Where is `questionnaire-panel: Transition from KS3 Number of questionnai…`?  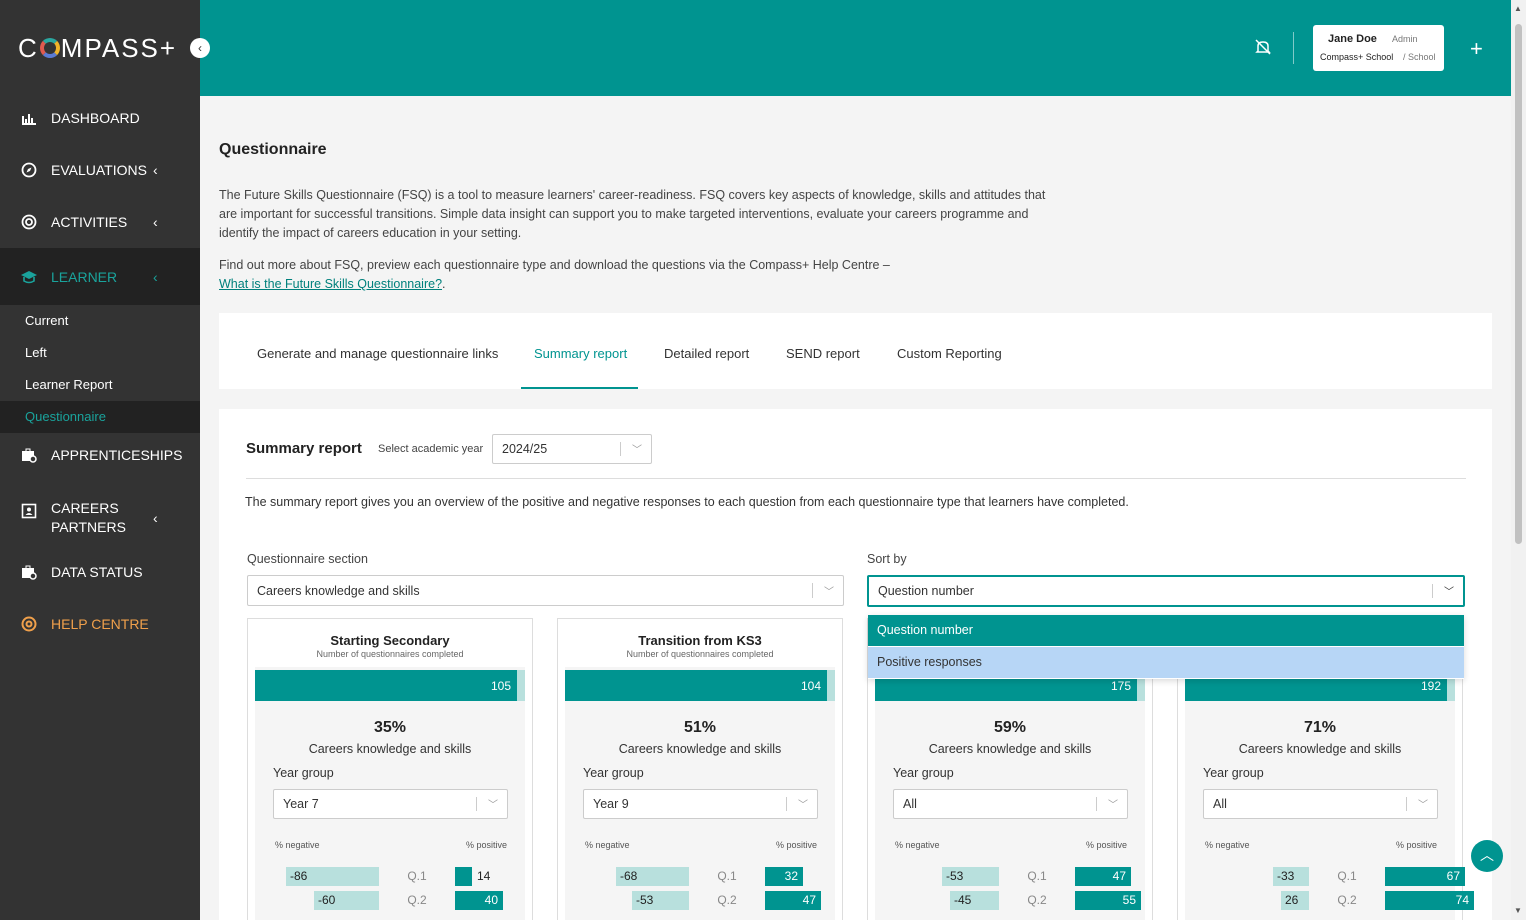
questionnaire-panel: Transition from KS3 Number of questionnai… is located at coordinates (700, 769).